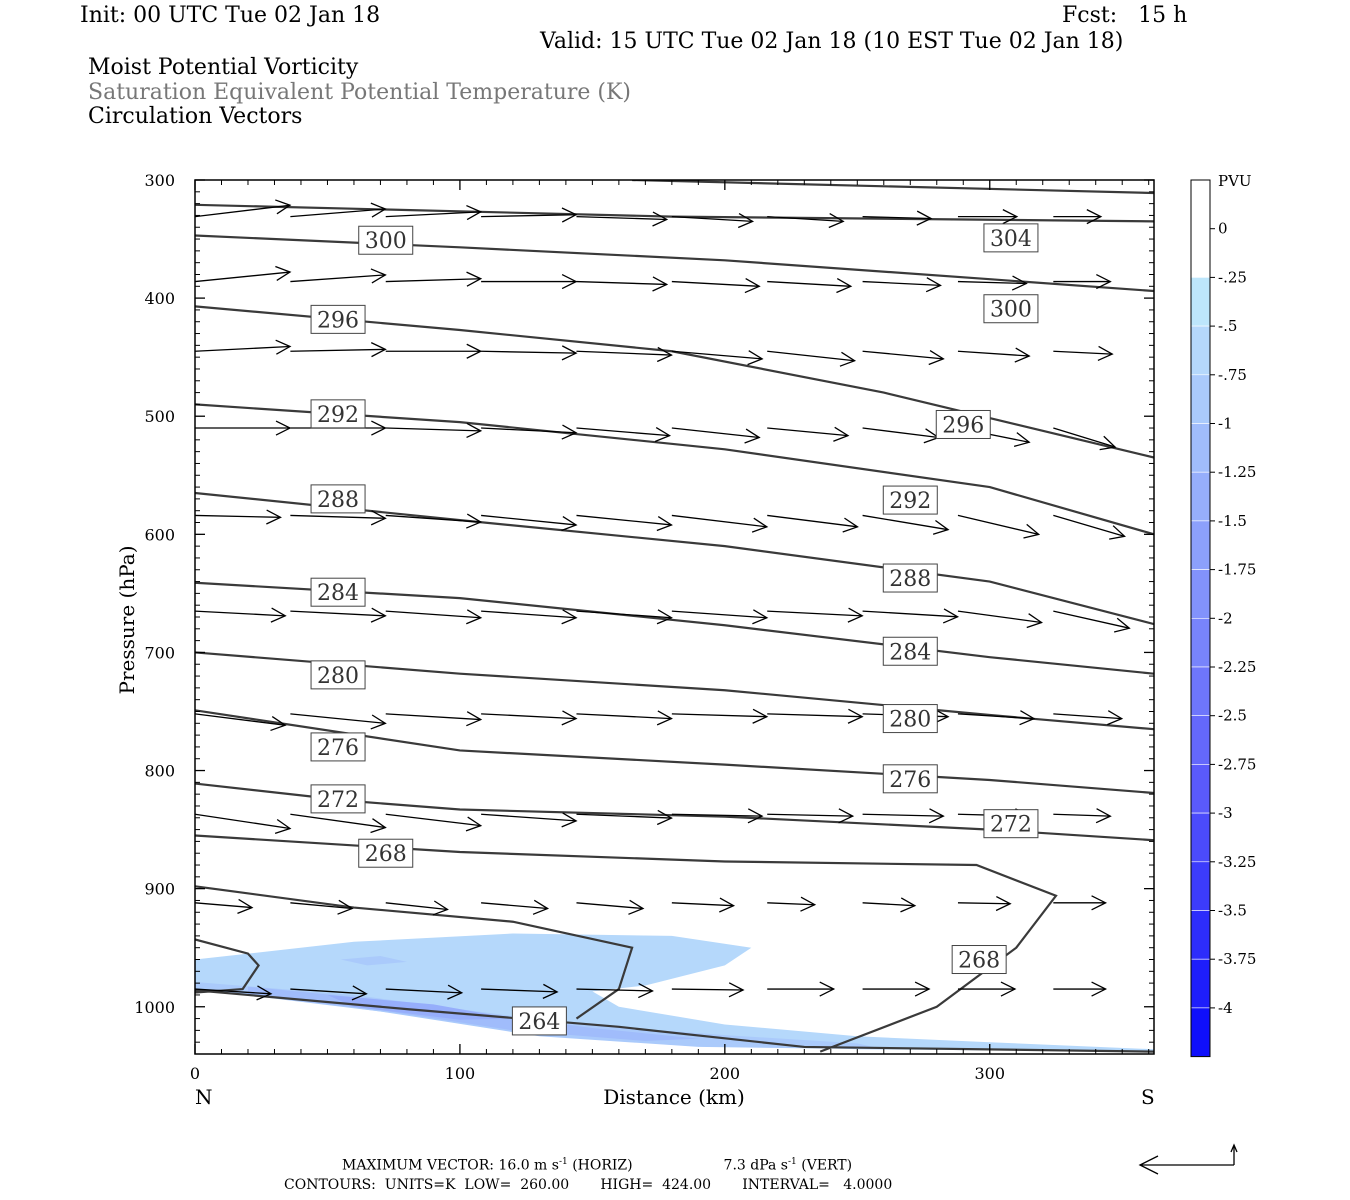  Describe the element at coordinates (979, 961) in the screenshot. I see `contour-label: 268` at that location.